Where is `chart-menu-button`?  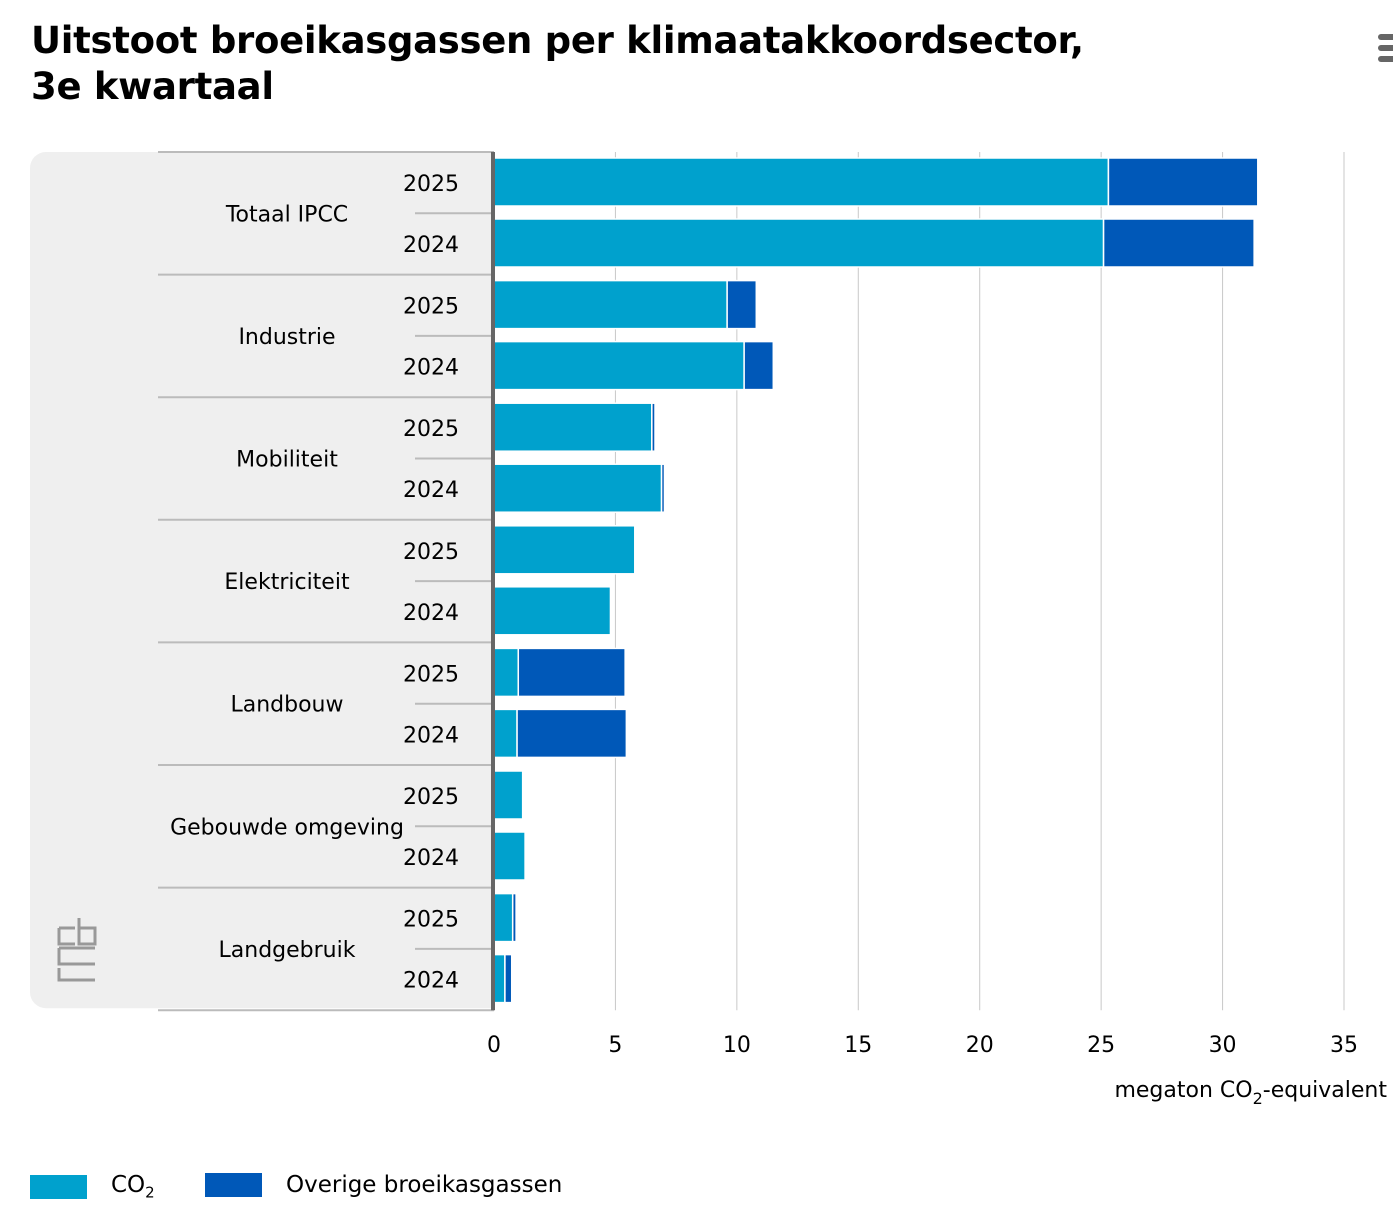
chart-menu-button is located at coordinates (1385, 50).